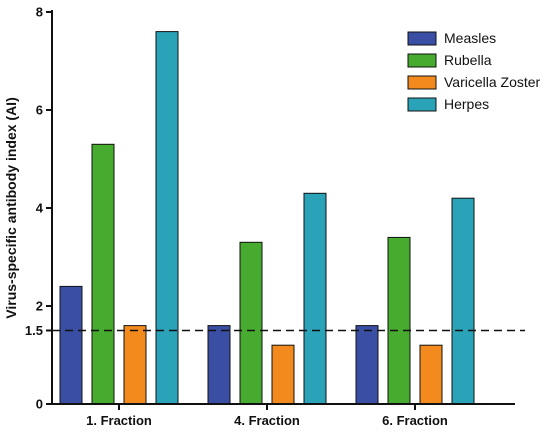 This screenshot has width=550, height=432. What do you see at coordinates (267, 420) in the screenshot?
I see `x-tick-label: 4. Fraction` at bounding box center [267, 420].